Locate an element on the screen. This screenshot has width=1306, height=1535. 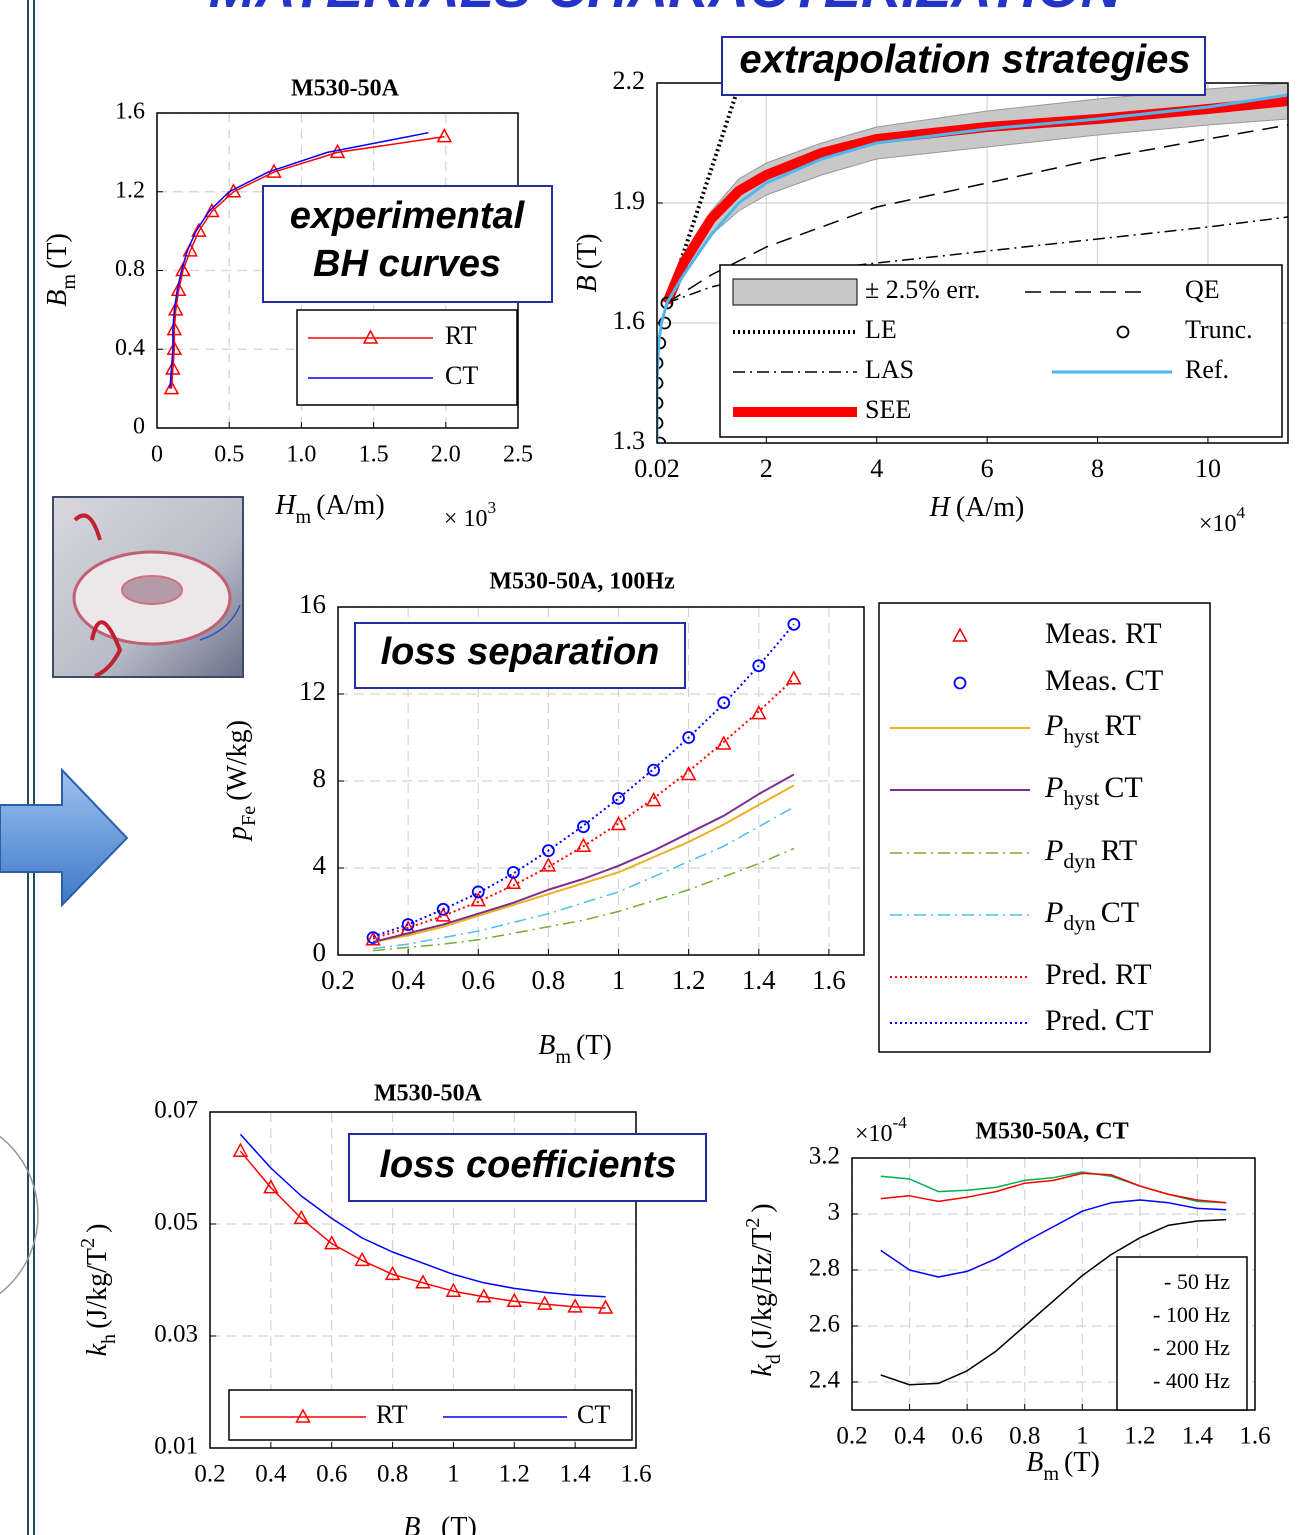
y-axis-label: Bm (T) is located at coordinates (60, 270).